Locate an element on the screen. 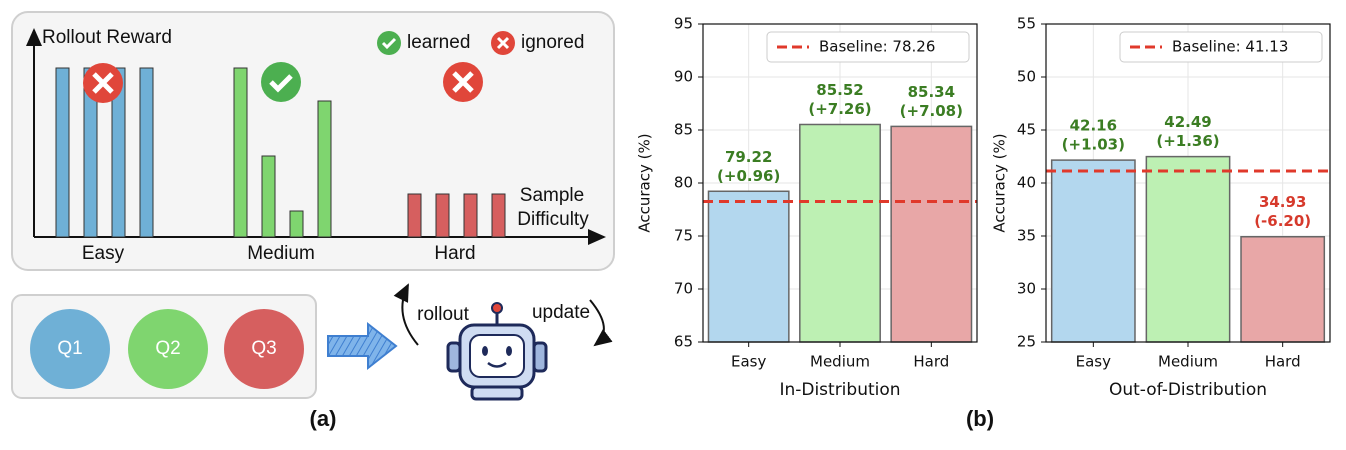 Image resolution: width=1346 pixels, height=450 pixels. question-label: Q2 is located at coordinates (167, 348).